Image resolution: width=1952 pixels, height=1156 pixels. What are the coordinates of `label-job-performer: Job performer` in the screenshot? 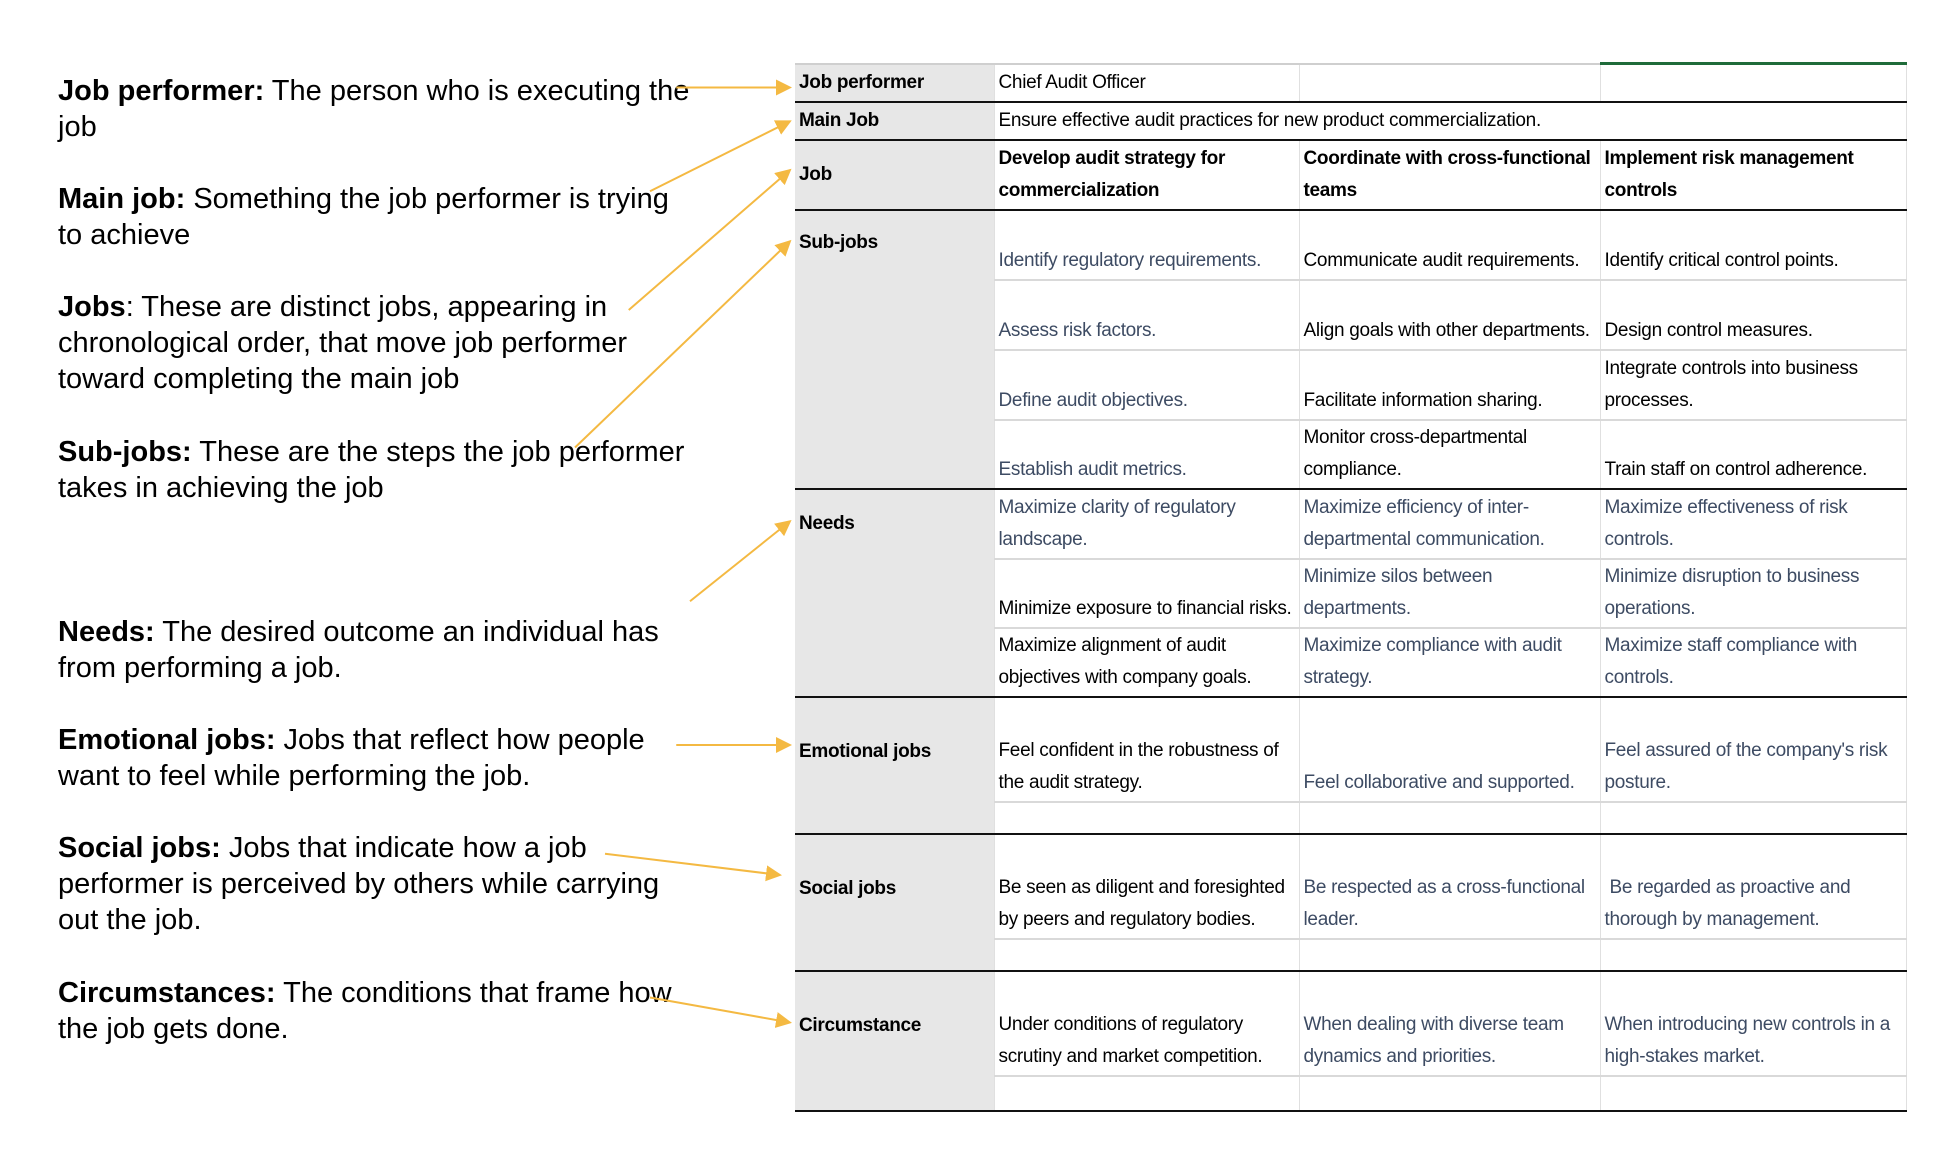 It's located at (895, 82).